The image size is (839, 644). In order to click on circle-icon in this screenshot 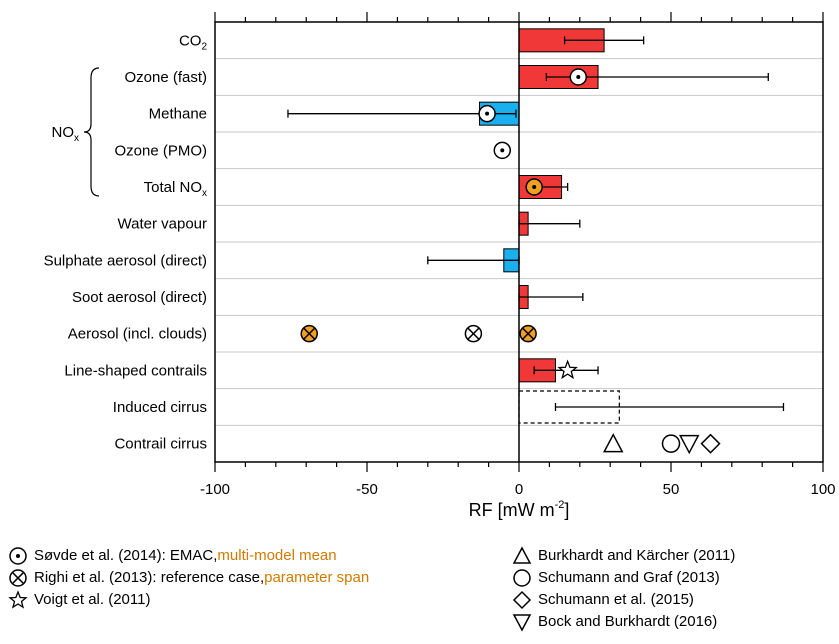, I will do `click(522, 578)`.